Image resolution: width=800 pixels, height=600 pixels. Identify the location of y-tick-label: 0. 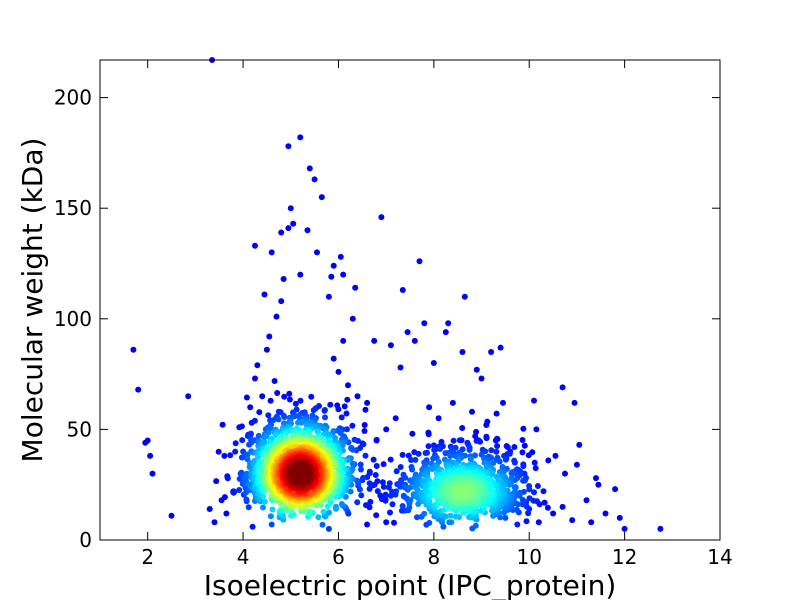
(85, 540).